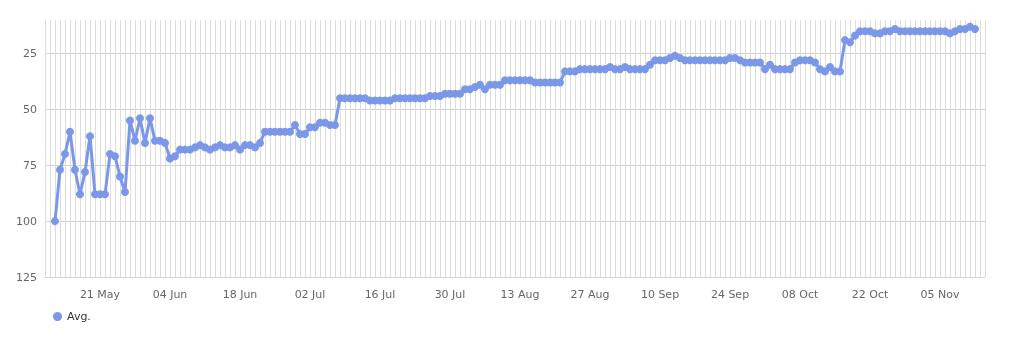 Image resolution: width=1024 pixels, height=343 pixels. What do you see at coordinates (800, 294) in the screenshot?
I see `x-tick-label: 08 Oct` at bounding box center [800, 294].